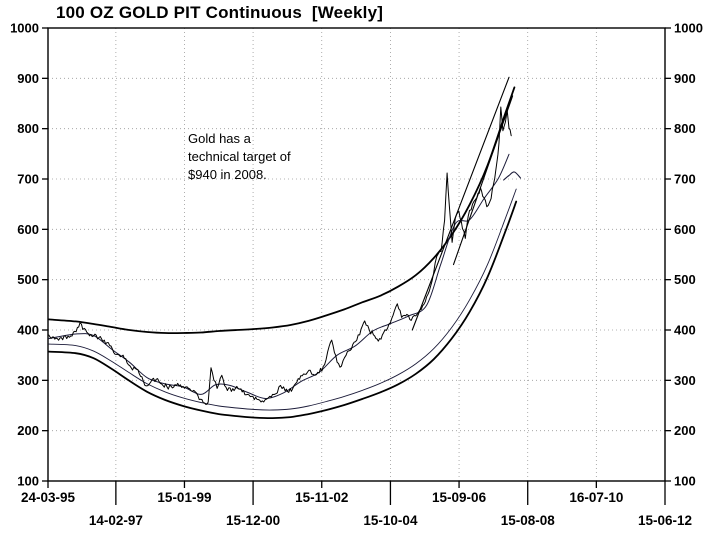 Image resolution: width=720 pixels, height=540 pixels. Describe the element at coordinates (685, 481) in the screenshot. I see `y-axis-label-right: 100` at that location.